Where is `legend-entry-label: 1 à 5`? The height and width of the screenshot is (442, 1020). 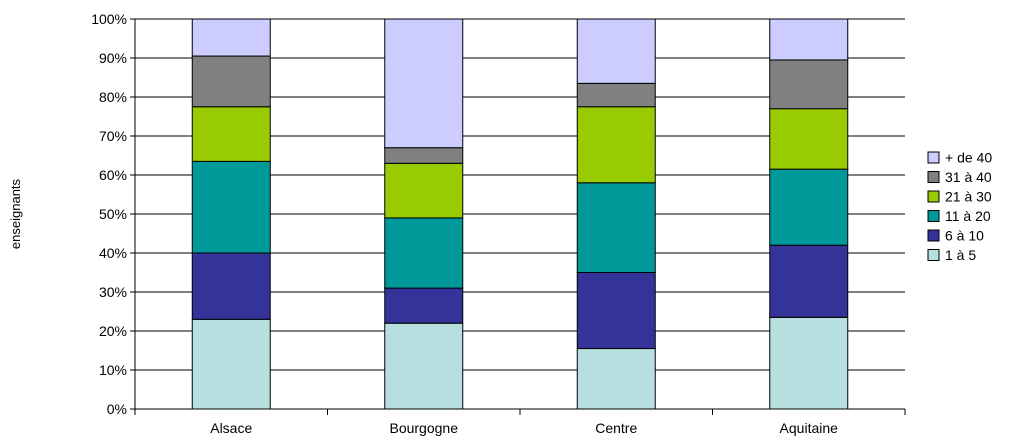
legend-entry-label: 1 à 5 is located at coordinates (960, 255).